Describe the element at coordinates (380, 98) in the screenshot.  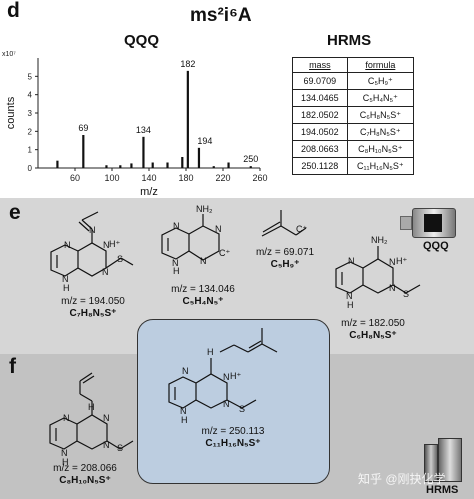
I see `formula-cell: C₅H₄N₅⁺` at that location.